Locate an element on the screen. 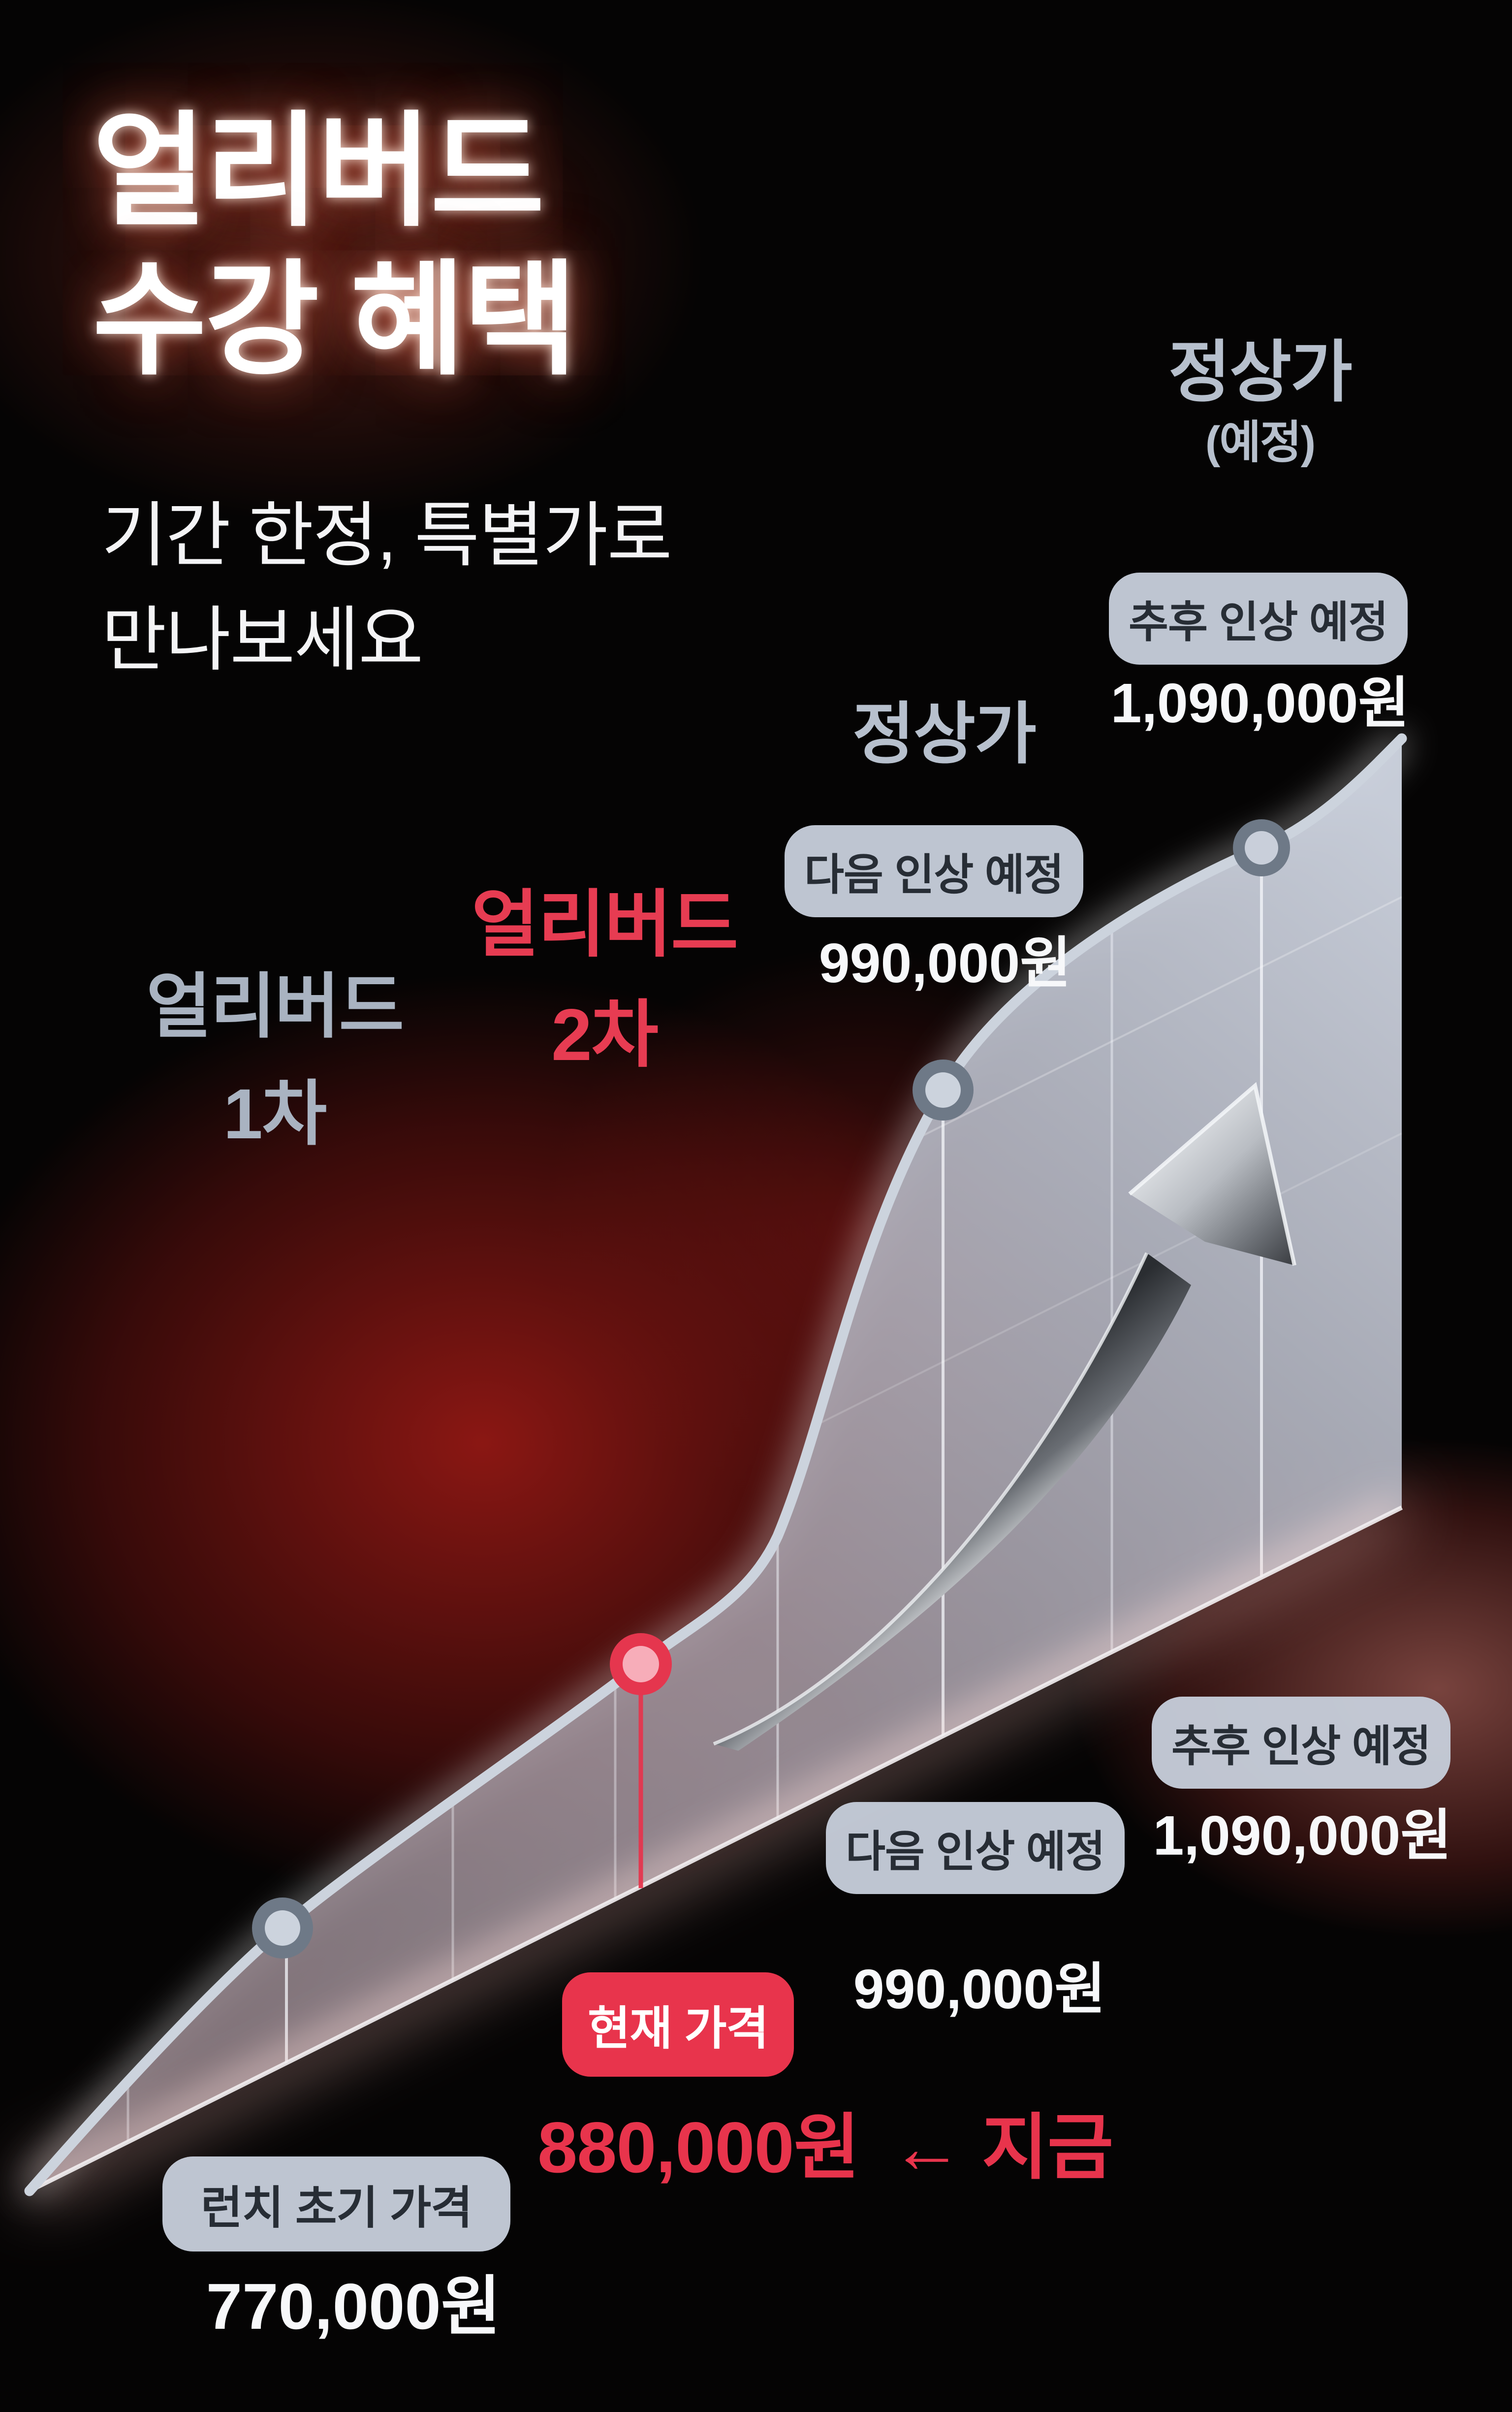 The image size is (1512, 2412). up-arrow-icon is located at coordinates (1004, 1417).